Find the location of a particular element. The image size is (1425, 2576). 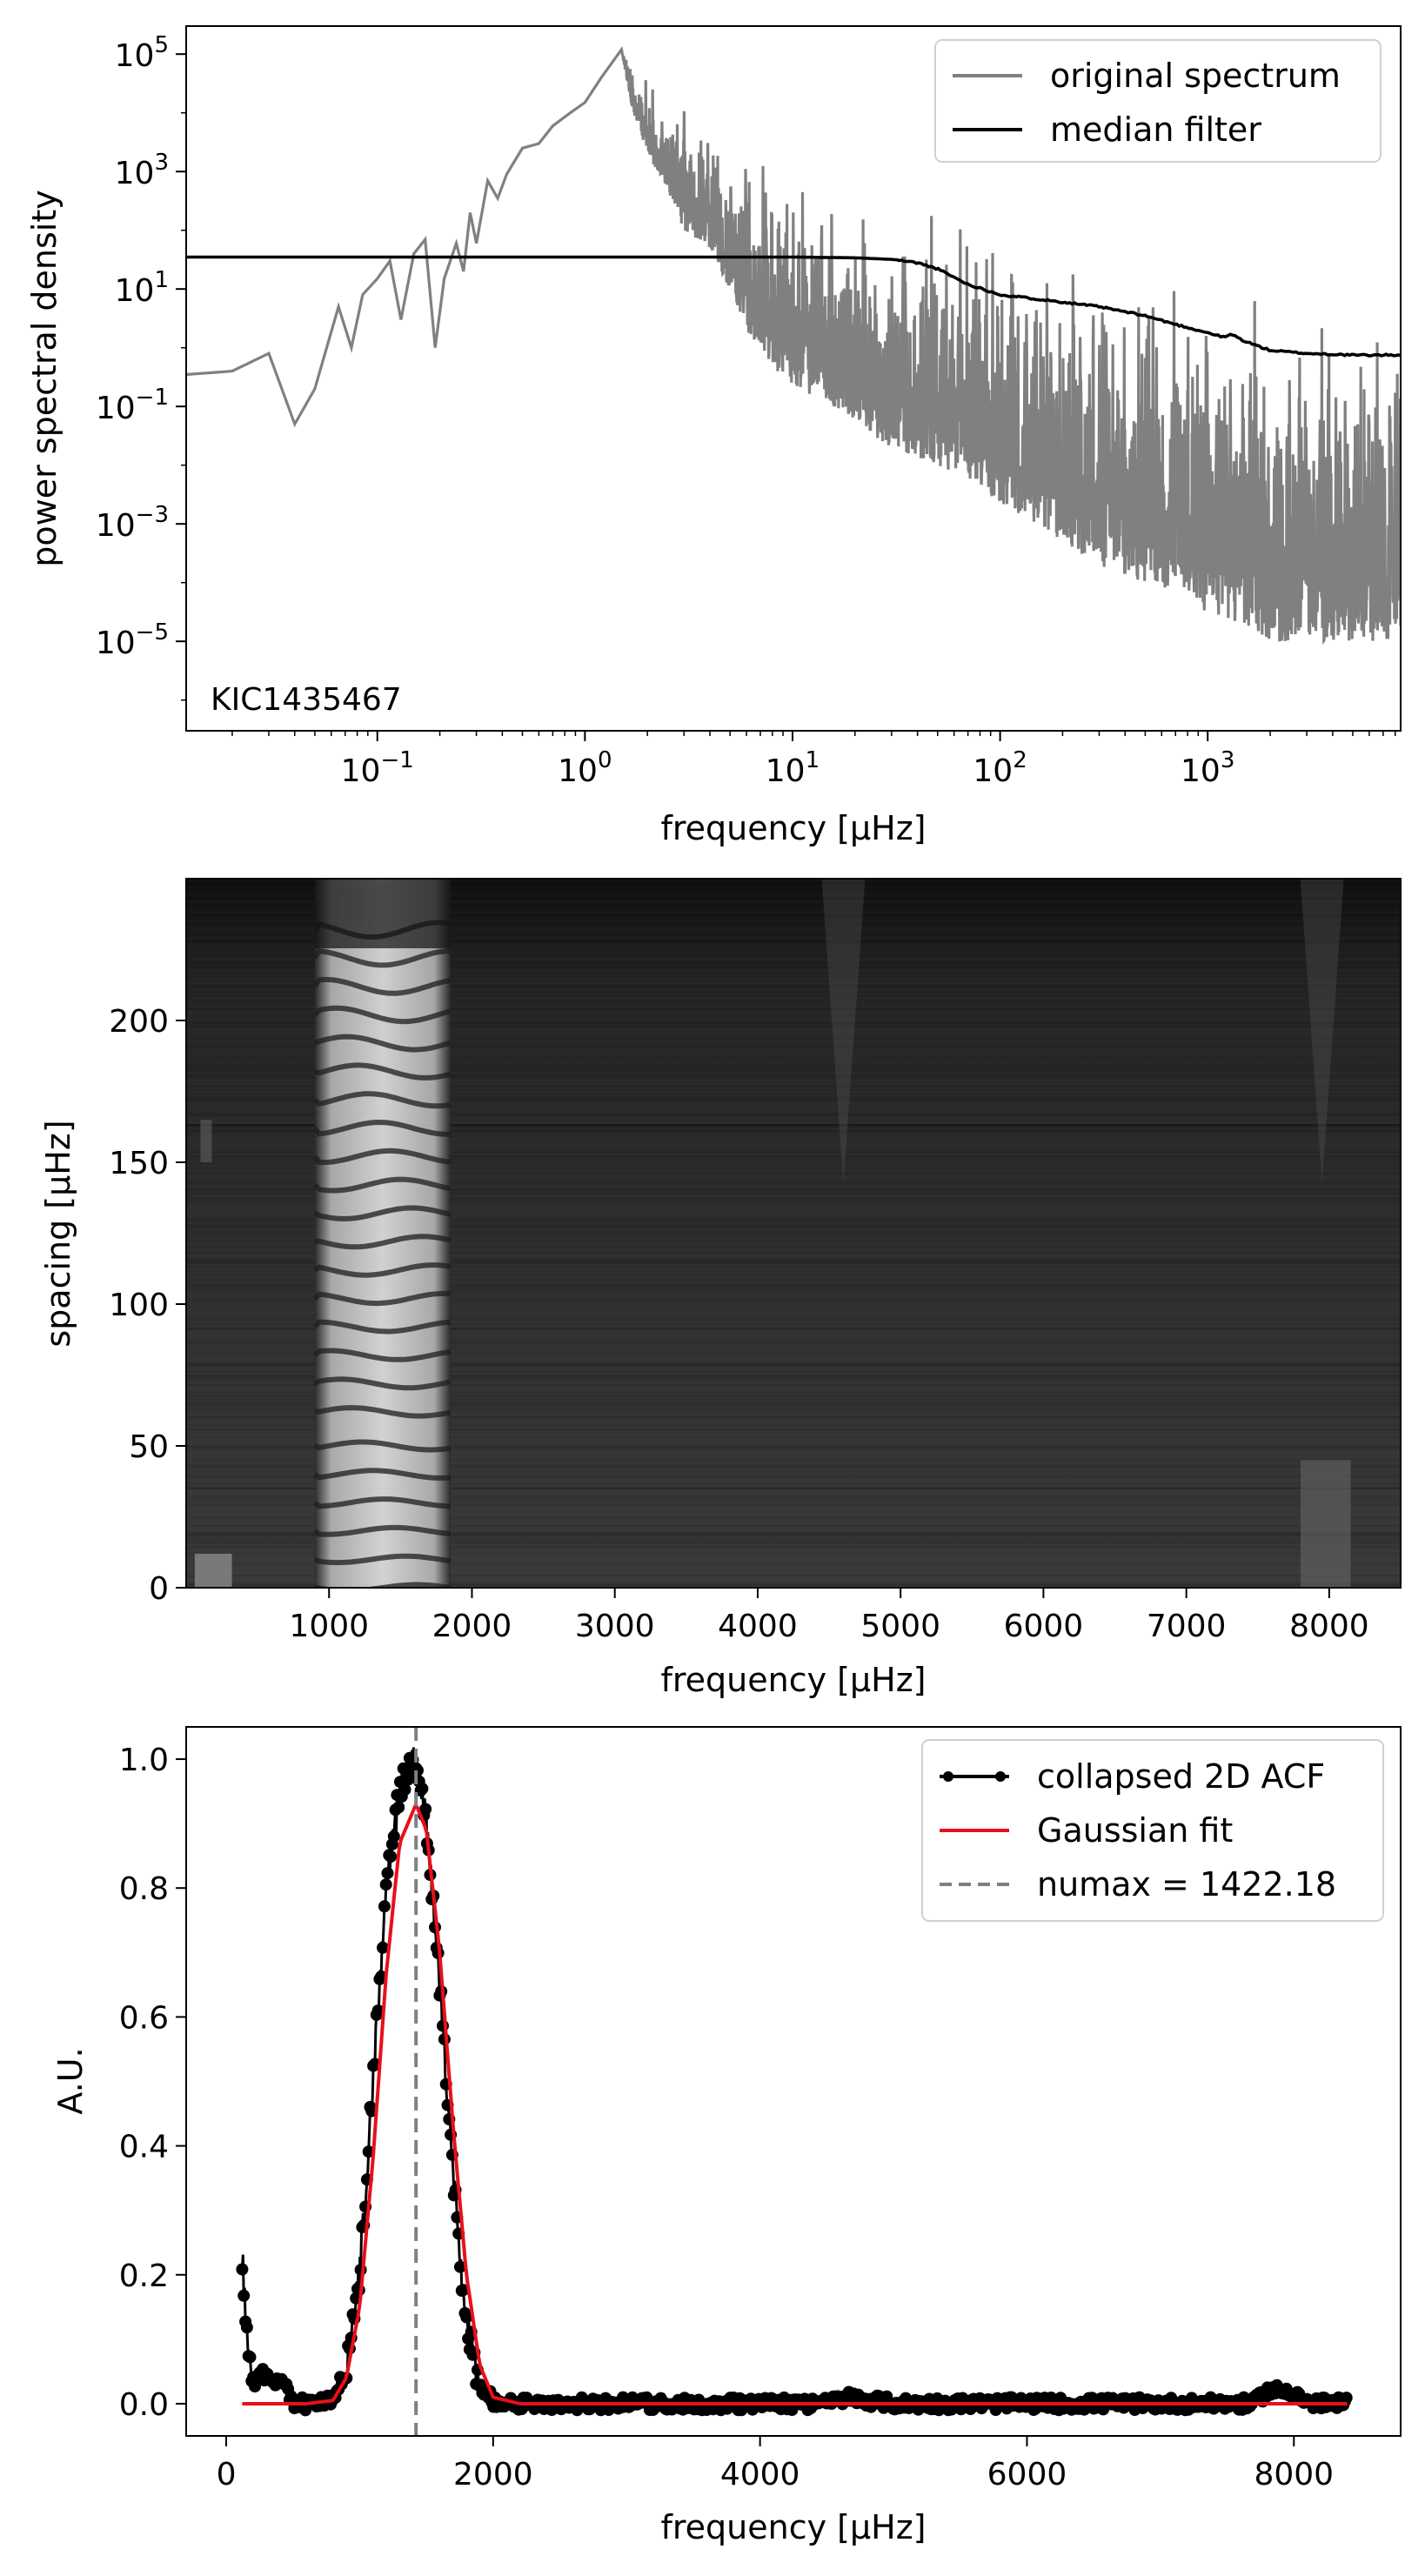

y-tick-label: 0 is located at coordinates (159, 1589).